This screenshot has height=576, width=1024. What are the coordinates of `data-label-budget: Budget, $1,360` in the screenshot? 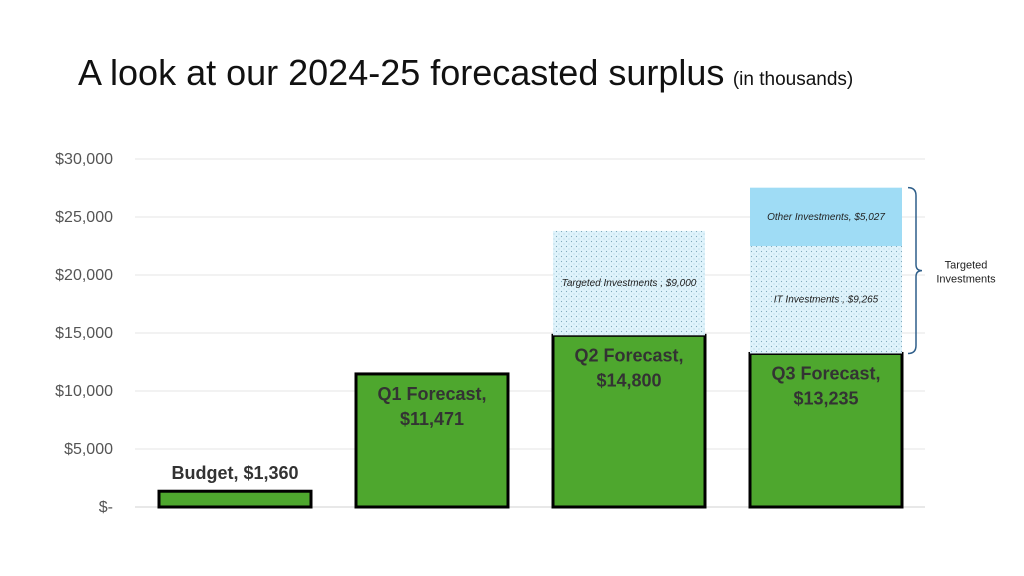 It's located at (234, 473).